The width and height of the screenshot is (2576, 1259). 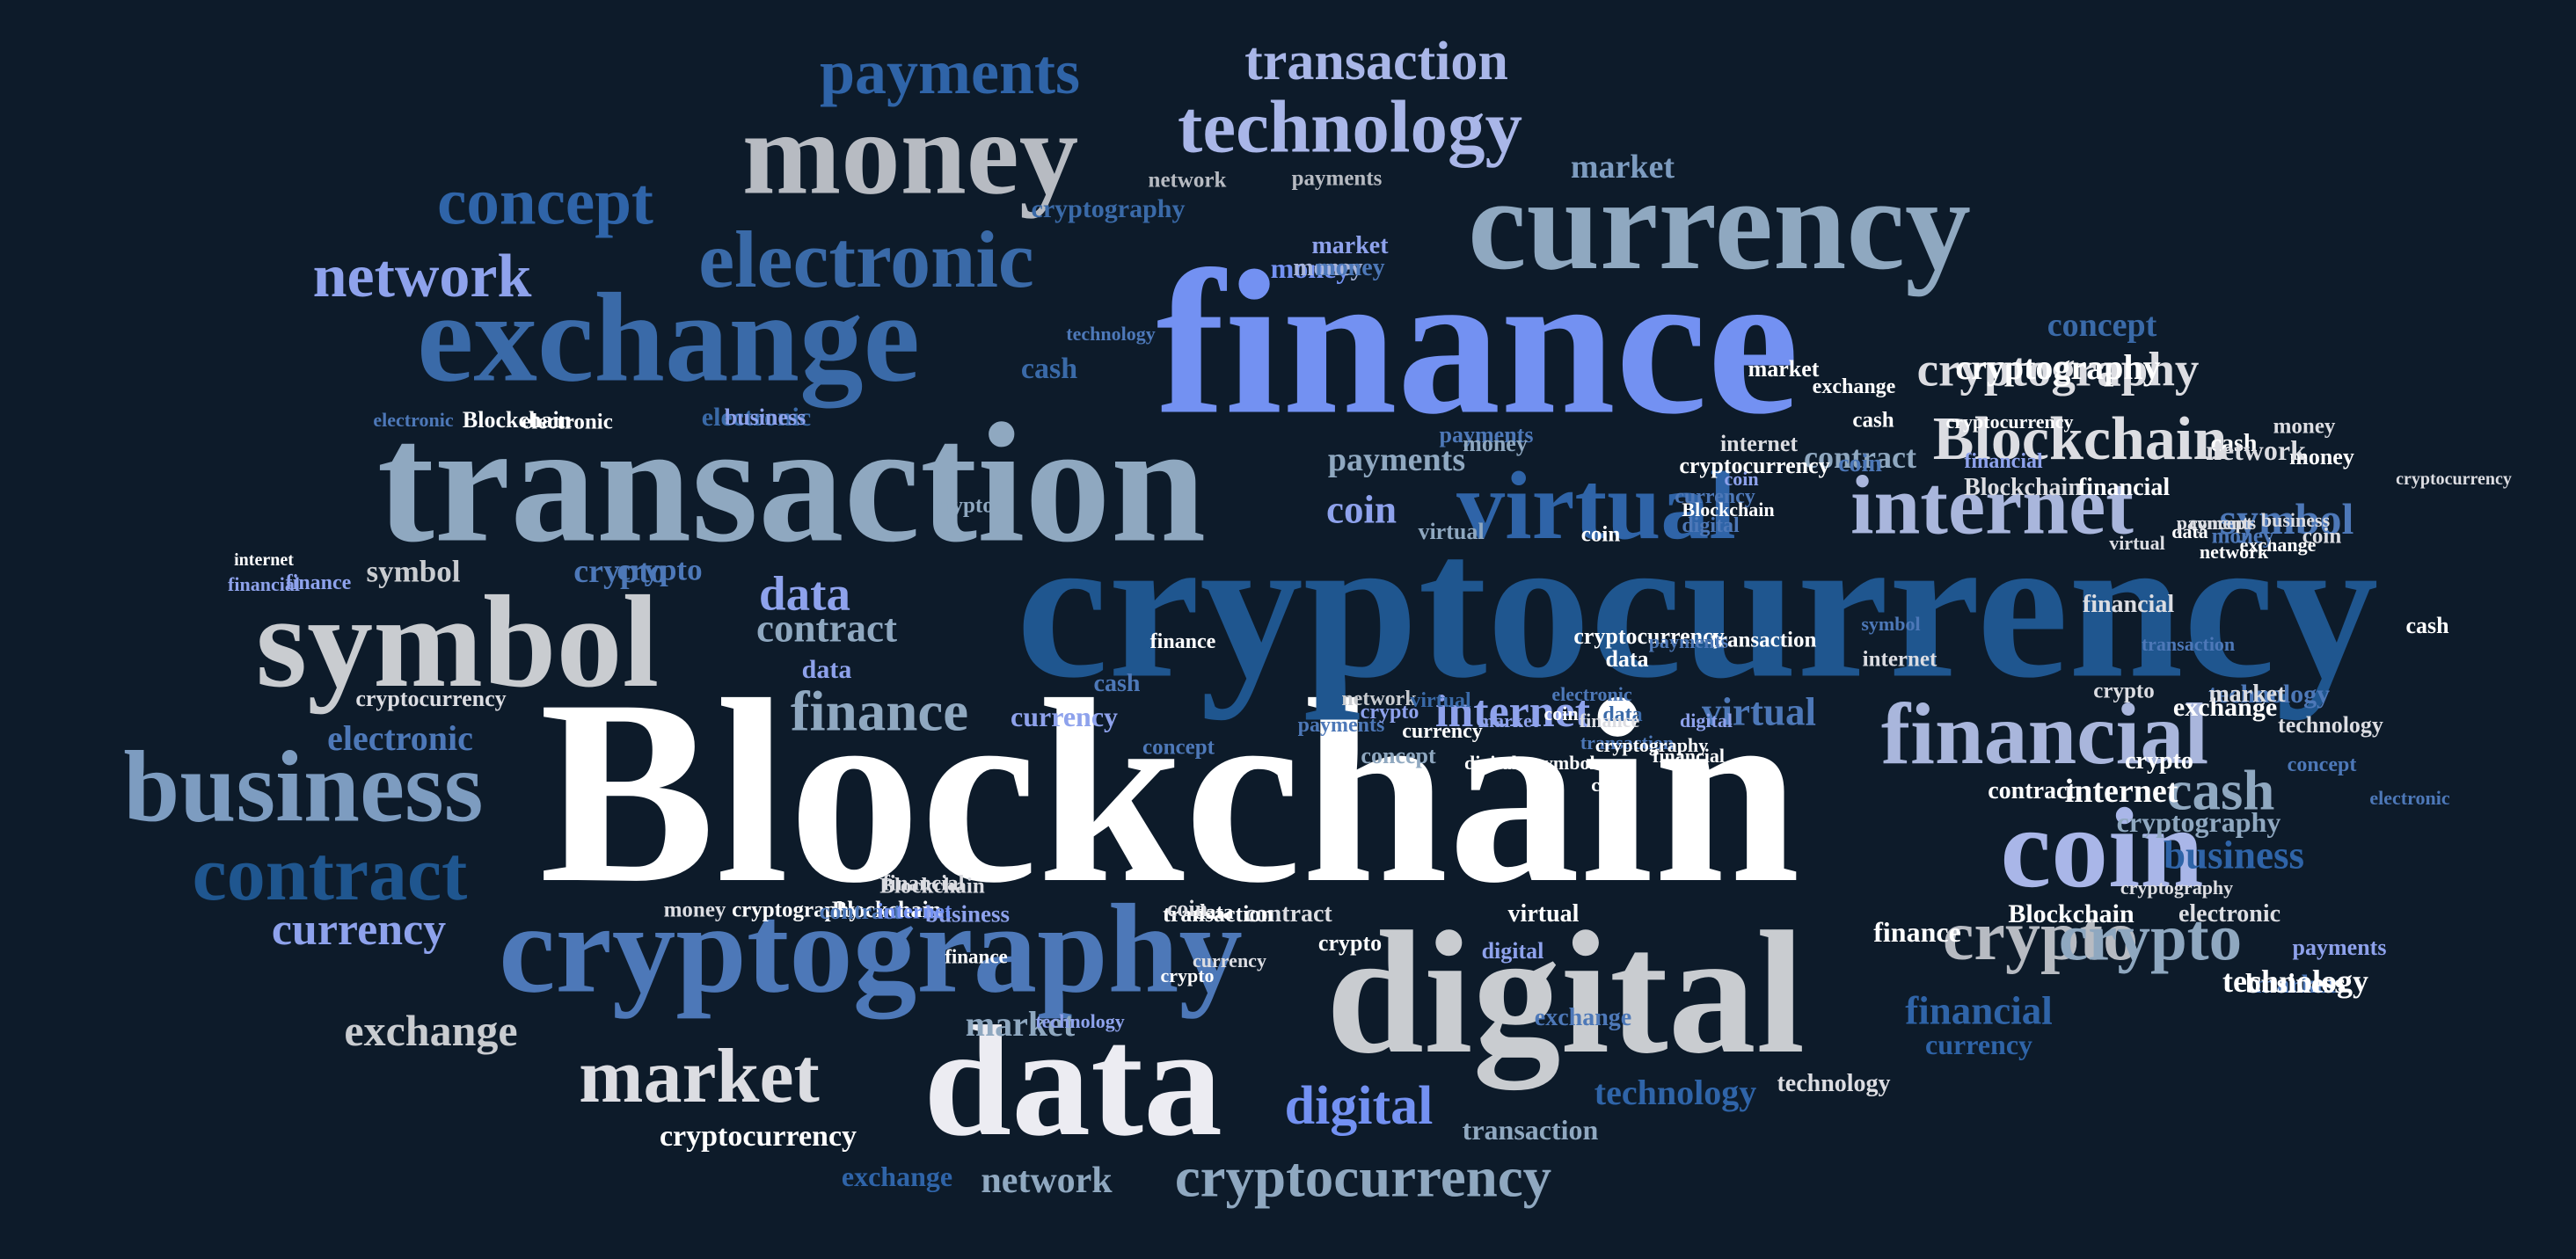 What do you see at coordinates (2137, 543) in the screenshot?
I see `cloud-word: virtual` at bounding box center [2137, 543].